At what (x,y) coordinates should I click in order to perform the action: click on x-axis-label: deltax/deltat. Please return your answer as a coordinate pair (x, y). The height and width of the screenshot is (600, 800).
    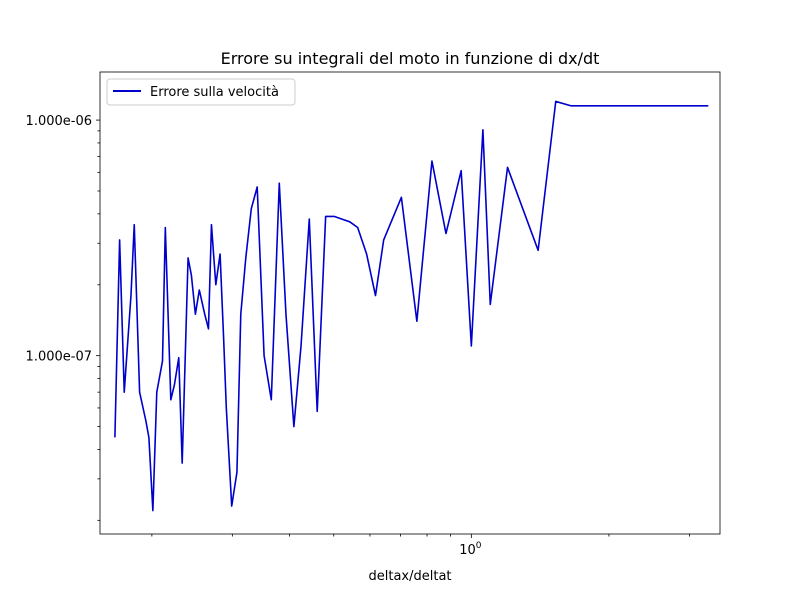
    Looking at the image, I should click on (409, 576).